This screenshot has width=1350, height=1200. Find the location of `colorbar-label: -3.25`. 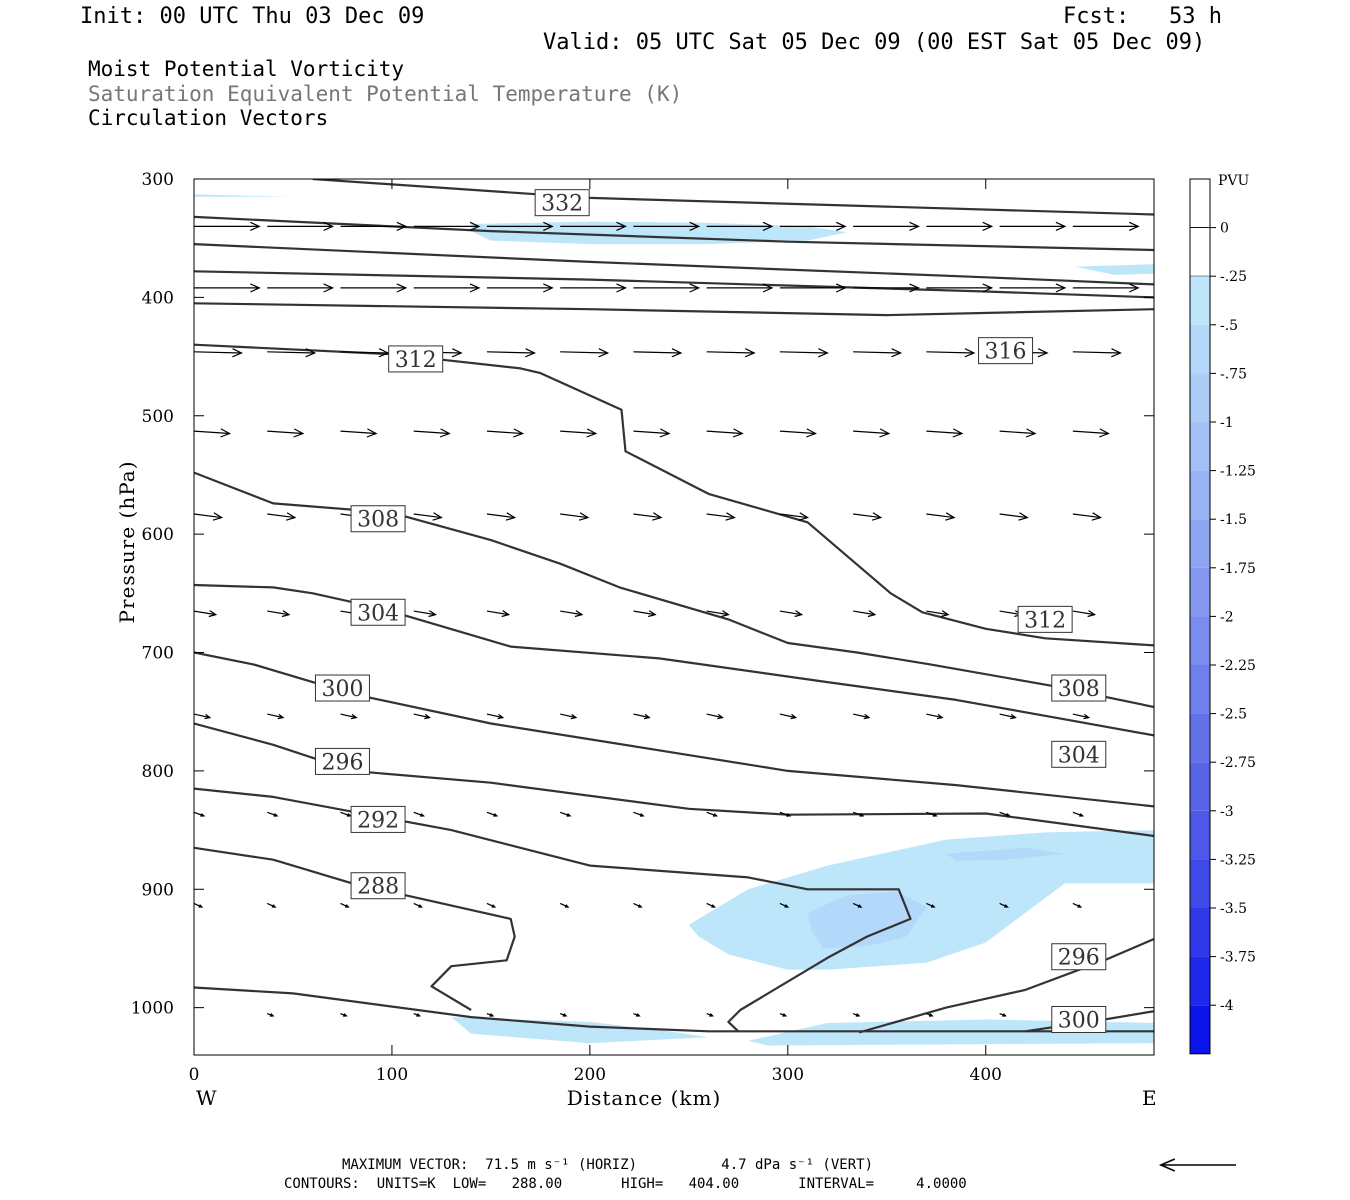

colorbar-label: -3.25 is located at coordinates (1238, 860).